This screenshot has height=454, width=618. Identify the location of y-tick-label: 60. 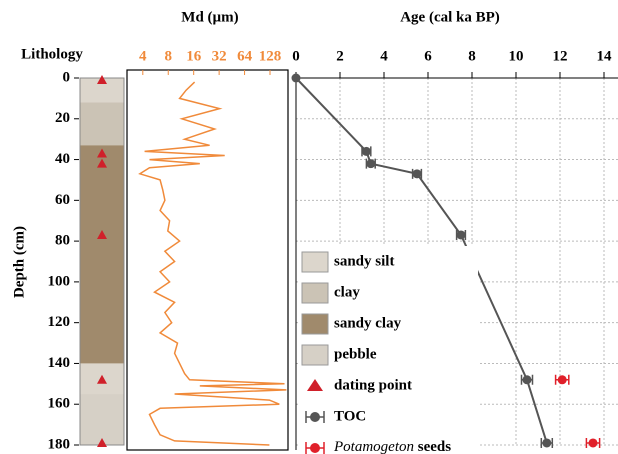
(62, 200).